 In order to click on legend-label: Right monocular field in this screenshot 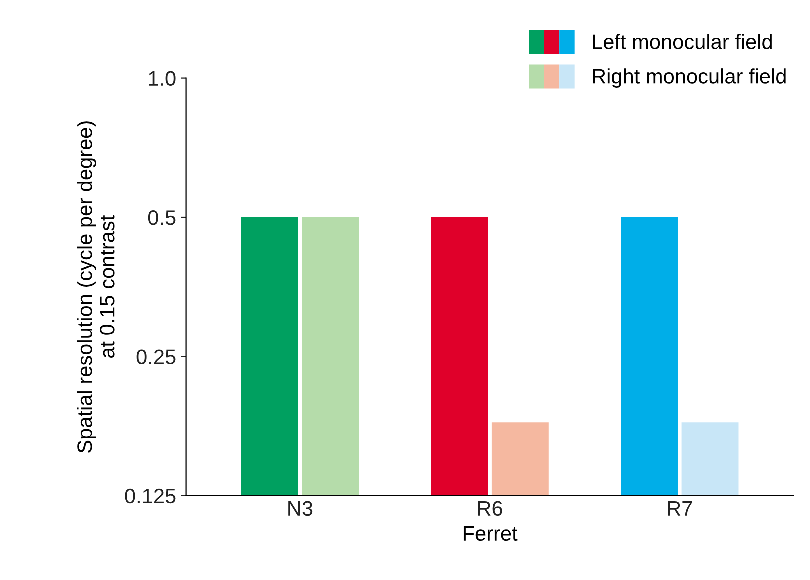, I will do `click(689, 78)`.